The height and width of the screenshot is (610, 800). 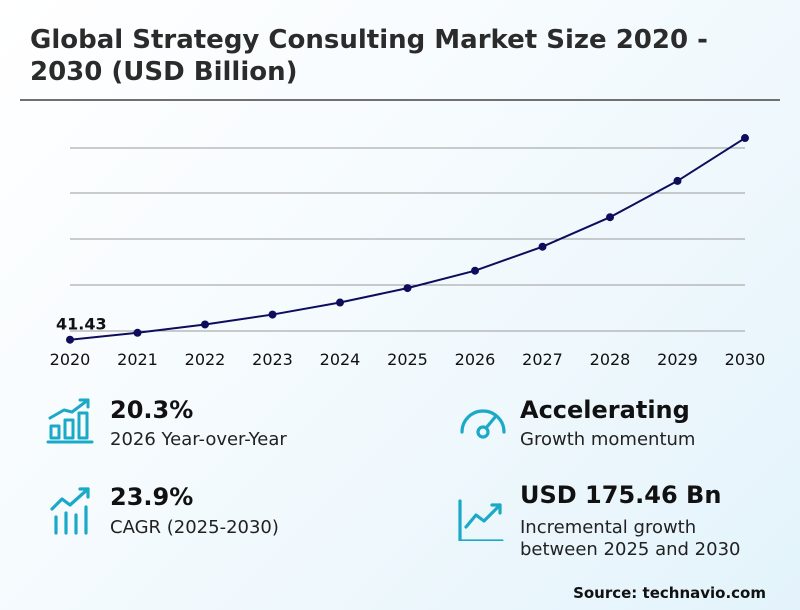 What do you see at coordinates (70, 339) in the screenshot?
I see `data-point-2020` at bounding box center [70, 339].